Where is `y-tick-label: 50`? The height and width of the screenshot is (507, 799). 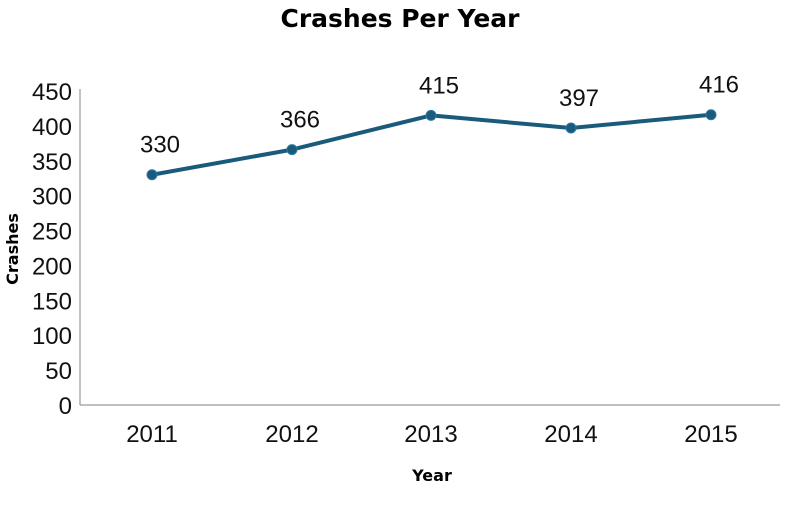 y-tick-label: 50 is located at coordinates (58, 371).